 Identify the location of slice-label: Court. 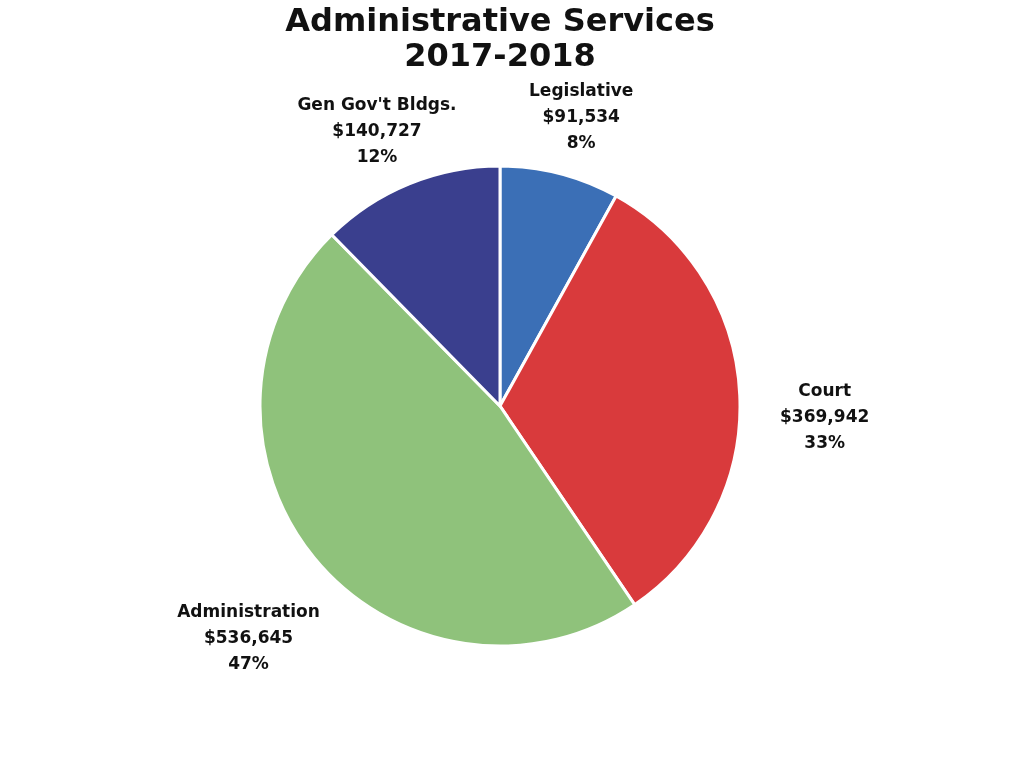
(825, 390).